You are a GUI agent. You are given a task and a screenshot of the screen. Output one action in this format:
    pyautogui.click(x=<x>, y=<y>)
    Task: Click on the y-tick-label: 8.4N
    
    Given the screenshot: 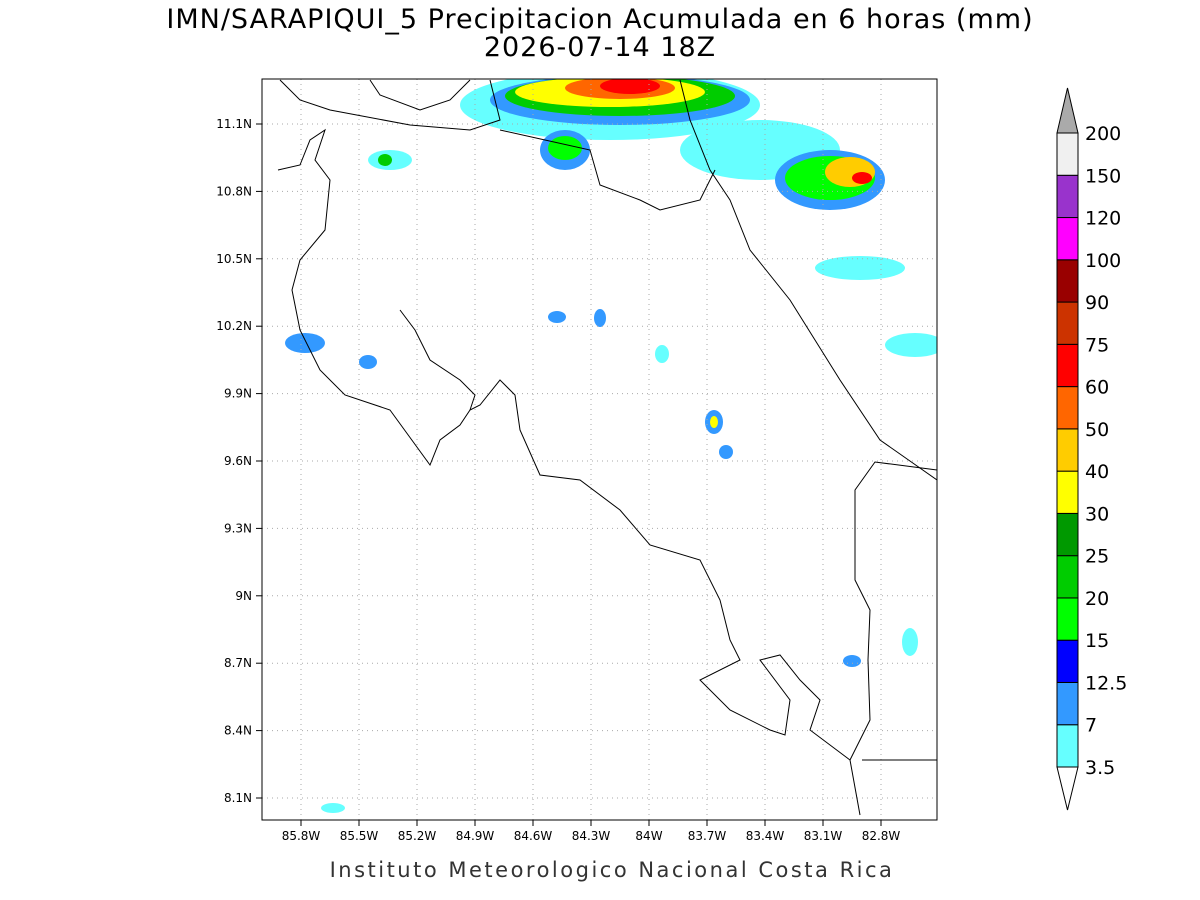 What is the action you would take?
    pyautogui.click(x=238, y=731)
    